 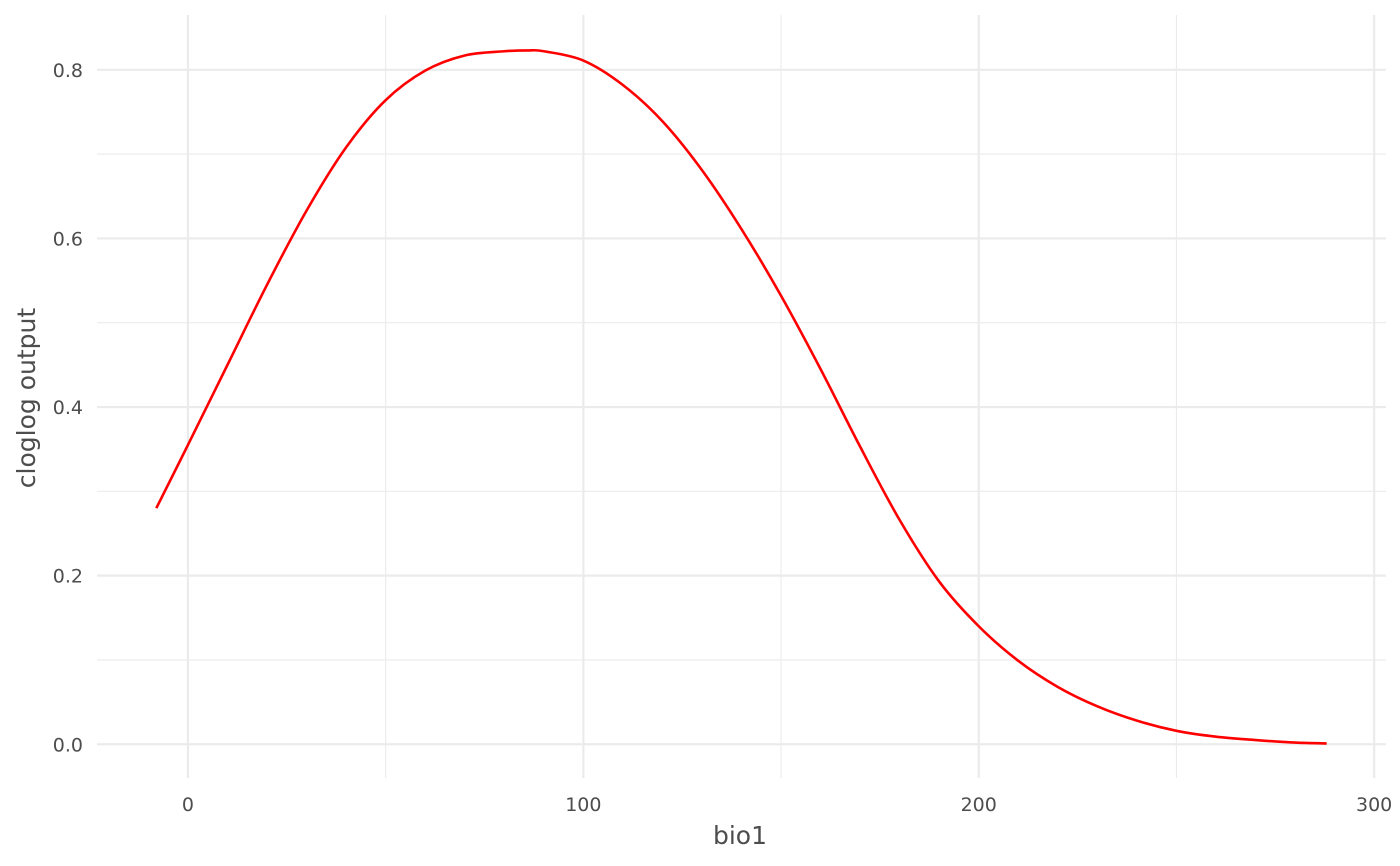 I want to click on x-tick-label: 300, so click(x=1374, y=805).